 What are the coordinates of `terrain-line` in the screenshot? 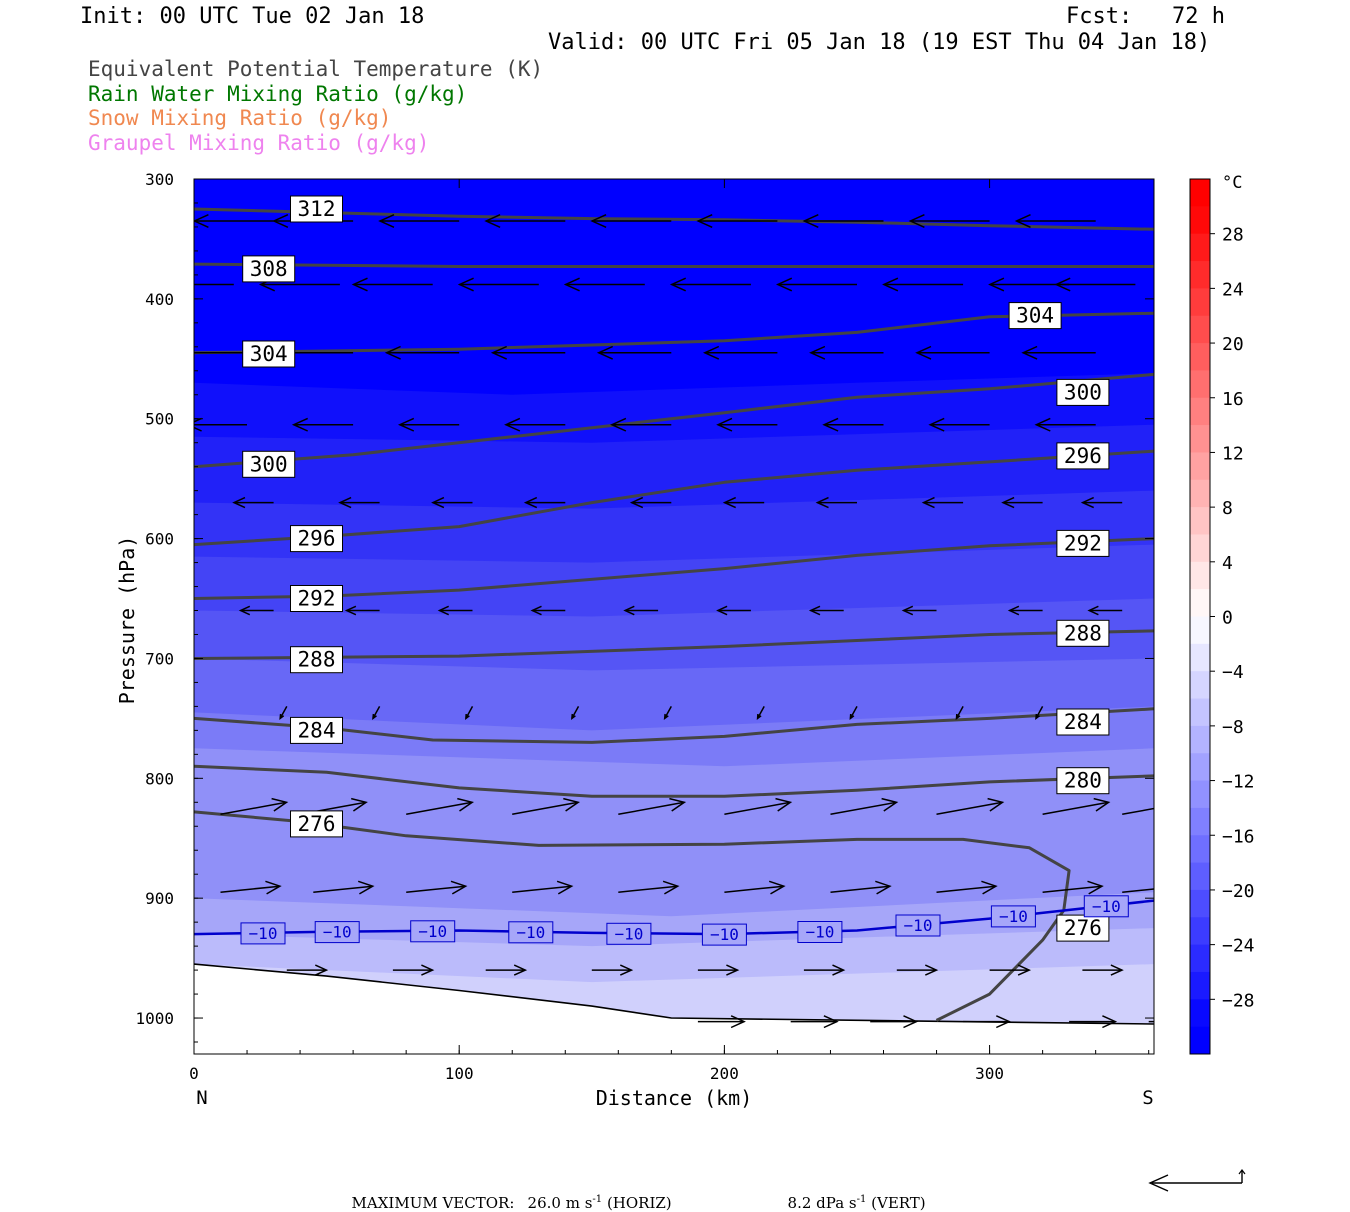 It's located at (674, 994).